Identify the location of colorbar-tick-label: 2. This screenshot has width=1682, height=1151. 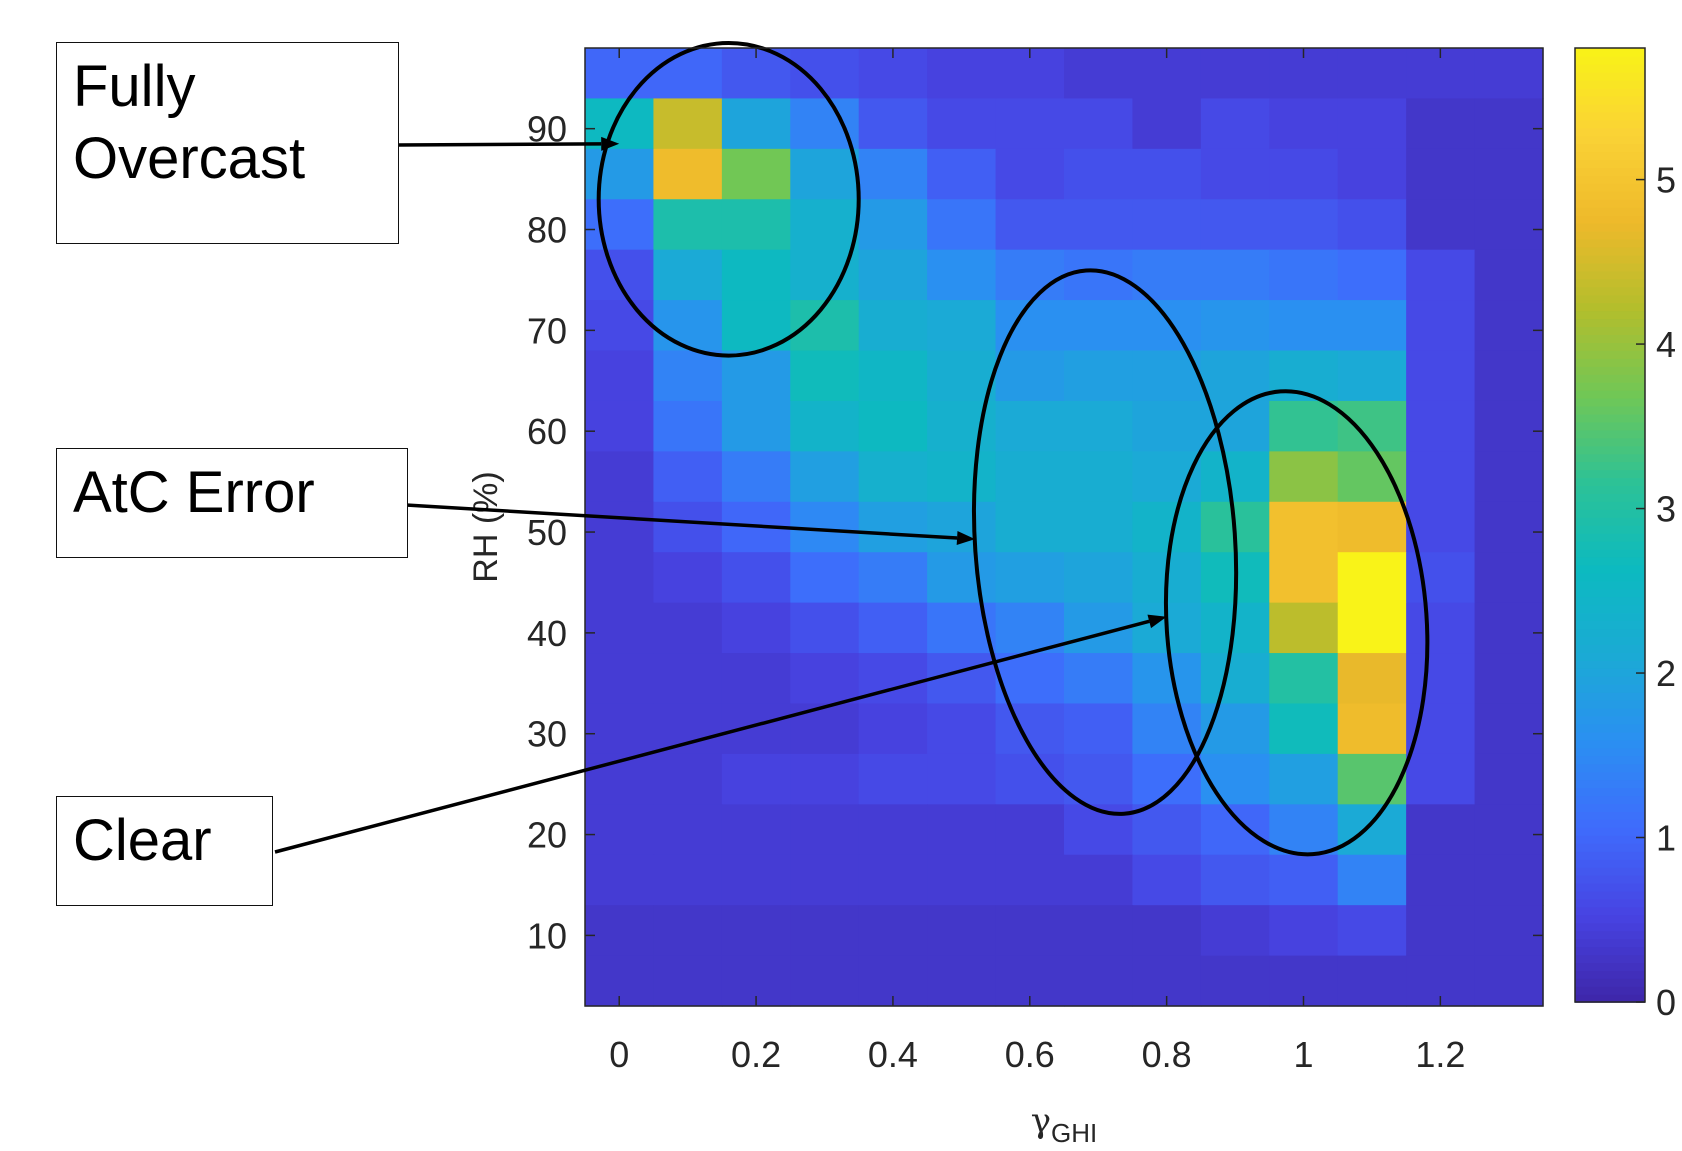
(1666, 673).